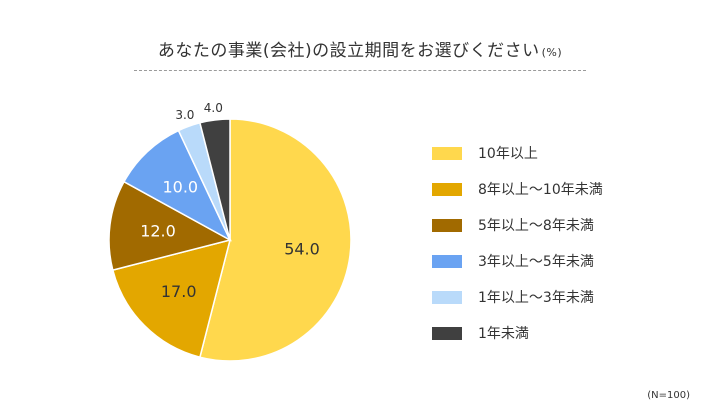 The image size is (720, 418). What do you see at coordinates (536, 298) in the screenshot?
I see `legend-label-4: 1年以上～3年未満` at bounding box center [536, 298].